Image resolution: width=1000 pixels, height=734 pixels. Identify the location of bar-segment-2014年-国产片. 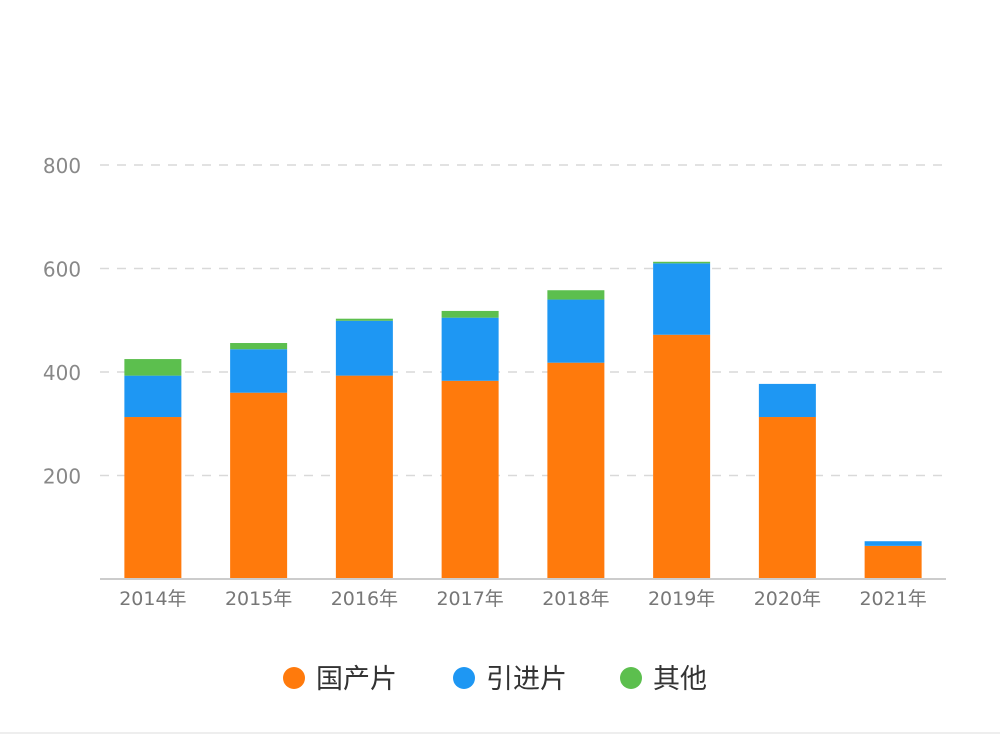
(153, 498).